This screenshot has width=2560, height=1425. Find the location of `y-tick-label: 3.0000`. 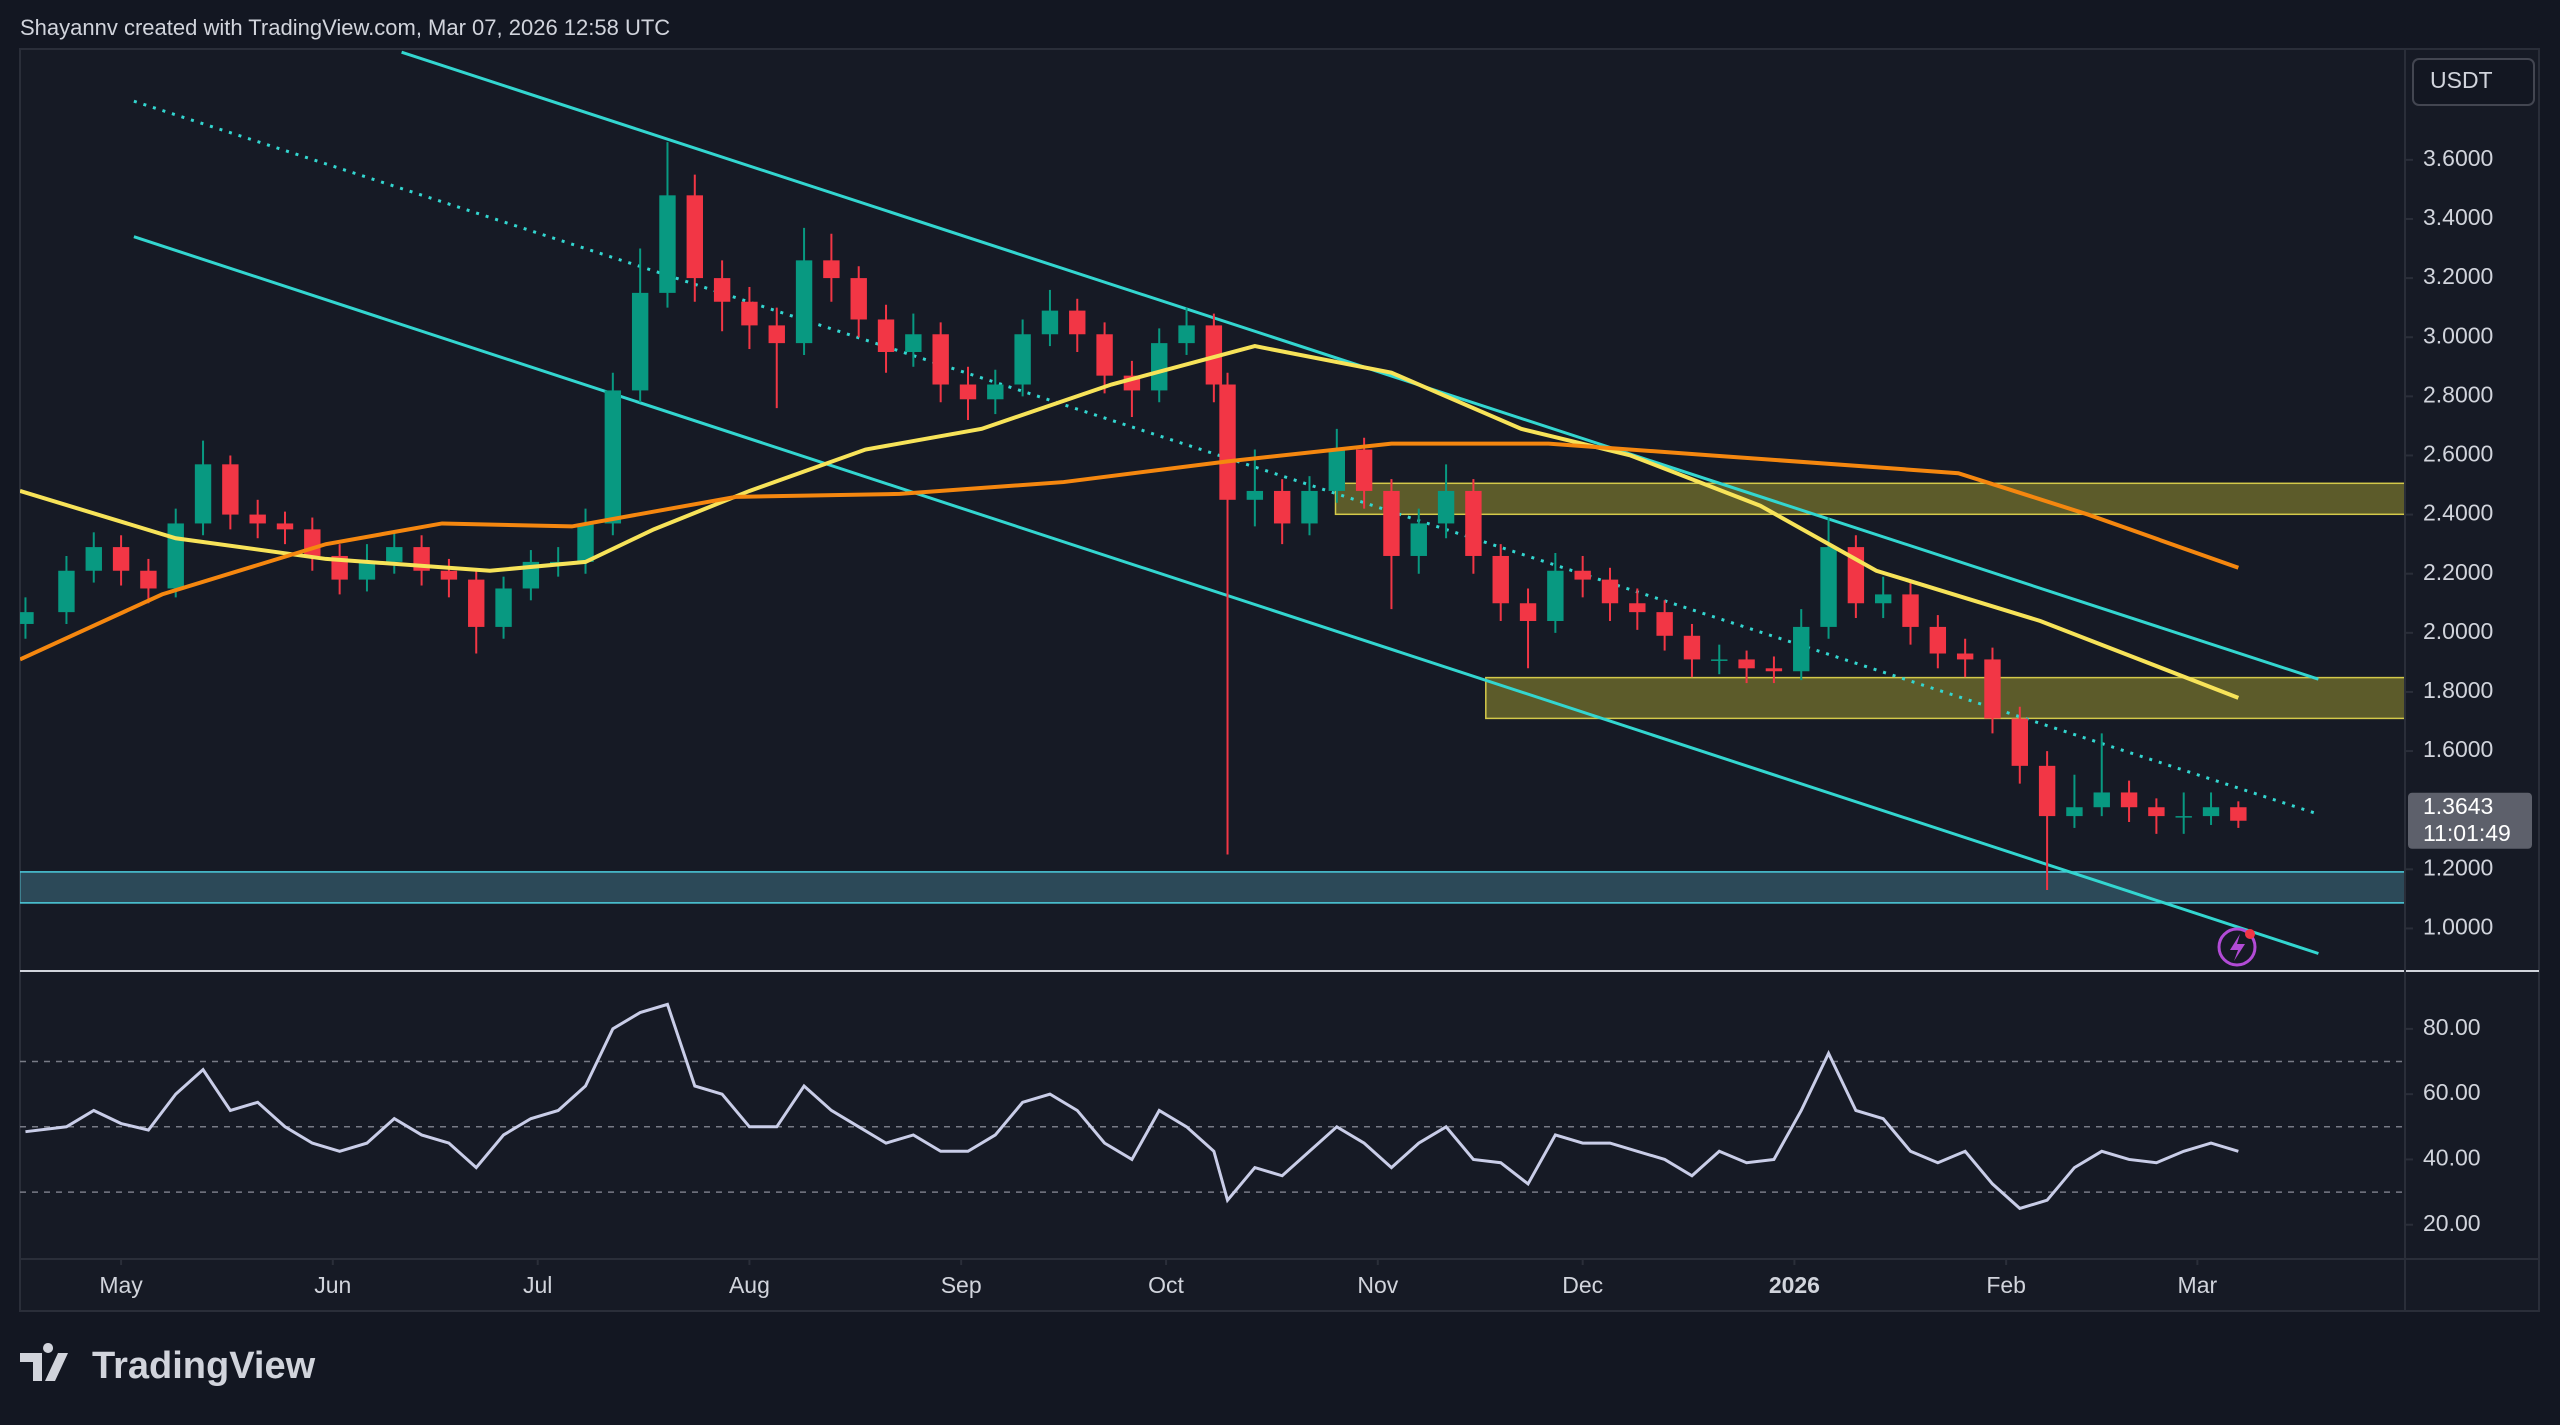

y-tick-label: 3.0000 is located at coordinates (2458, 335).